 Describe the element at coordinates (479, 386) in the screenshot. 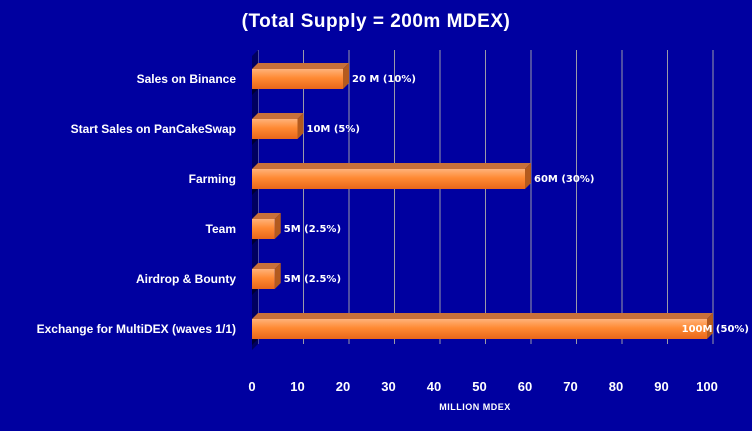

I see `x-tick-50: 50` at that location.